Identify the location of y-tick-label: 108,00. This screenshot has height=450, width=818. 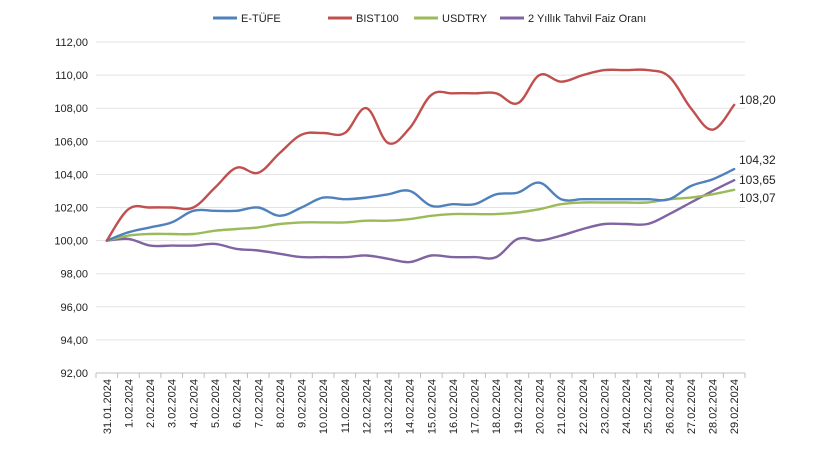
(71, 109).